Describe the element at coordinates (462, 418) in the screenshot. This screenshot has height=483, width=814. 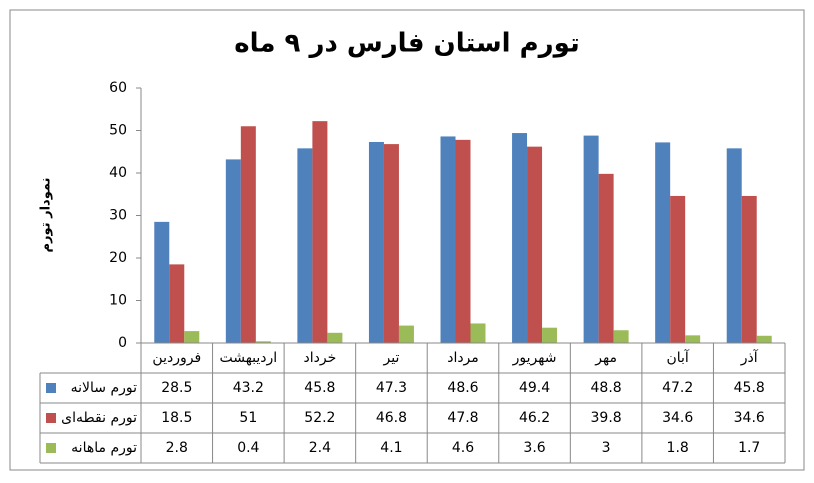
I see `table-value: 47.8` at that location.